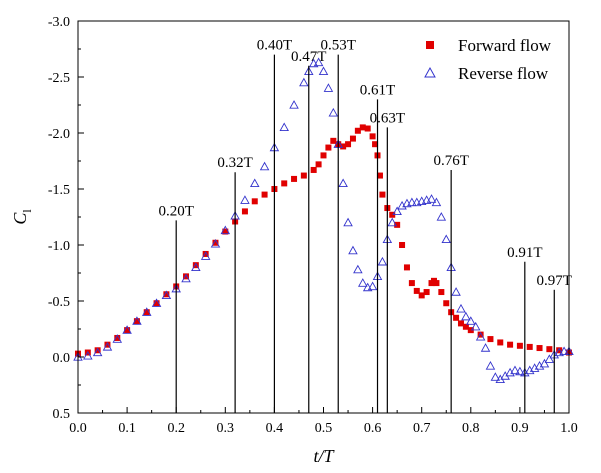 Image resolution: width=601 pixels, height=473 pixels. What do you see at coordinates (524, 253) in the screenshot?
I see `time-marker-label: 0.91T` at bounding box center [524, 253].